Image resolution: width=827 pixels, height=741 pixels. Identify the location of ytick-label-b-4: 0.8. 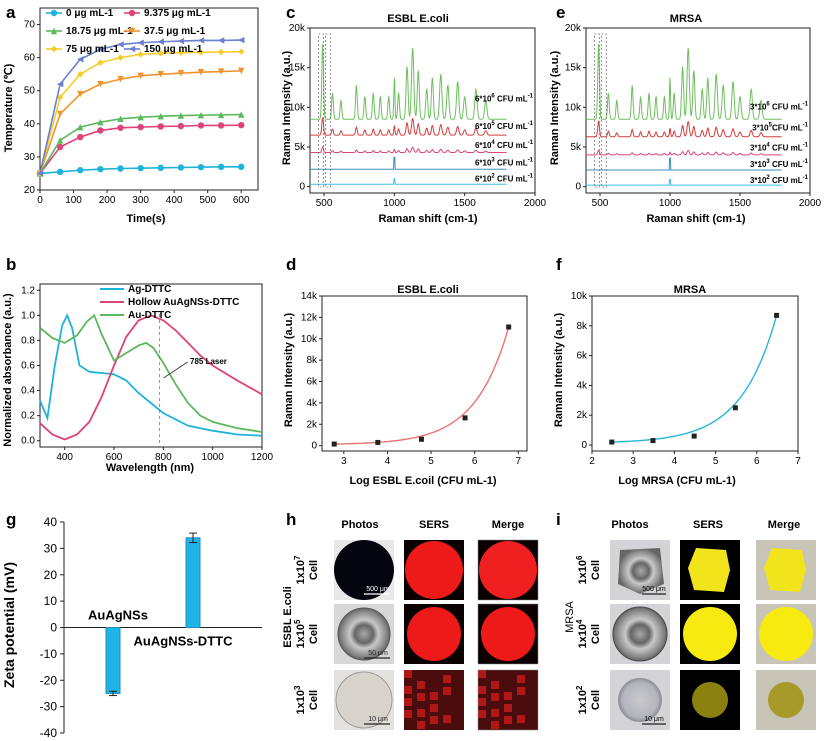
(28, 340).